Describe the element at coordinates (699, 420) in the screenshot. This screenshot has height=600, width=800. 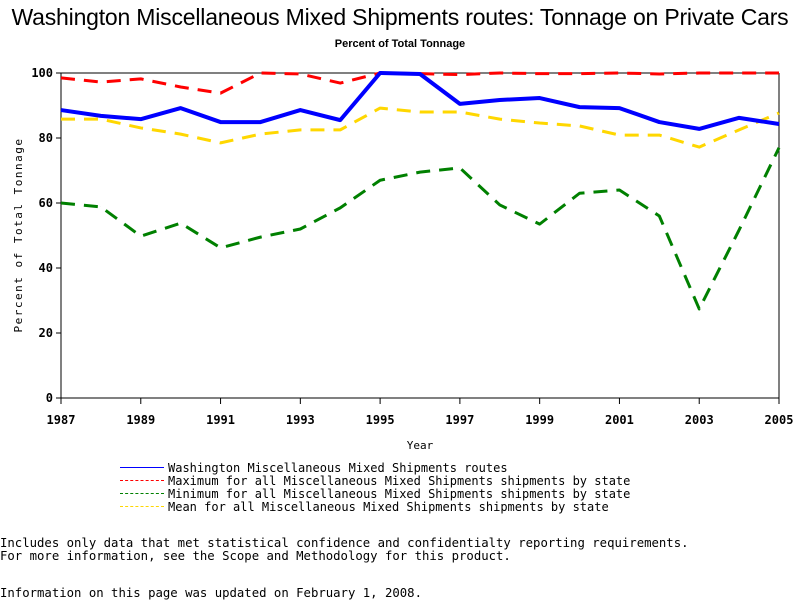
I see `x-tick-label: 2003` at that location.